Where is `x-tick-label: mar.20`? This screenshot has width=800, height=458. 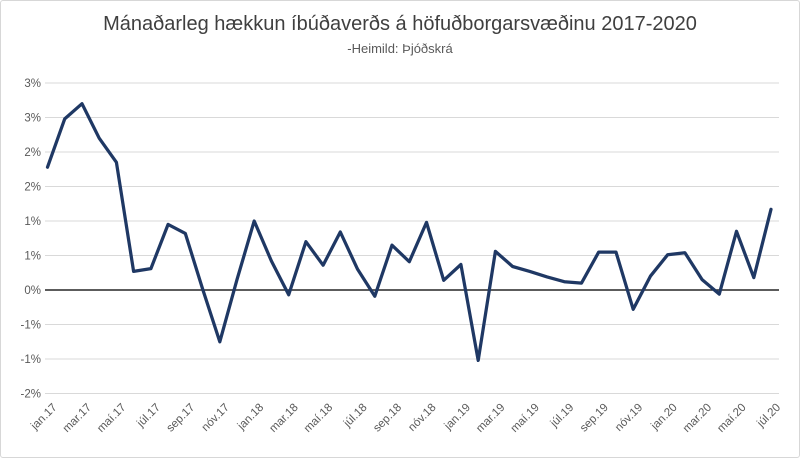
x-tick-label: mar.20 is located at coordinates (697, 418).